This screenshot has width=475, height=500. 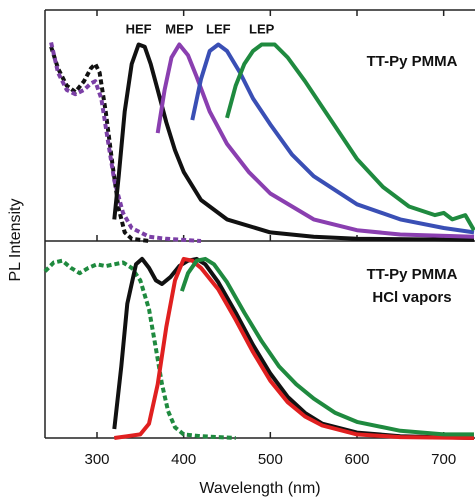 I want to click on panel-label: HCl vapors, so click(x=411, y=297).